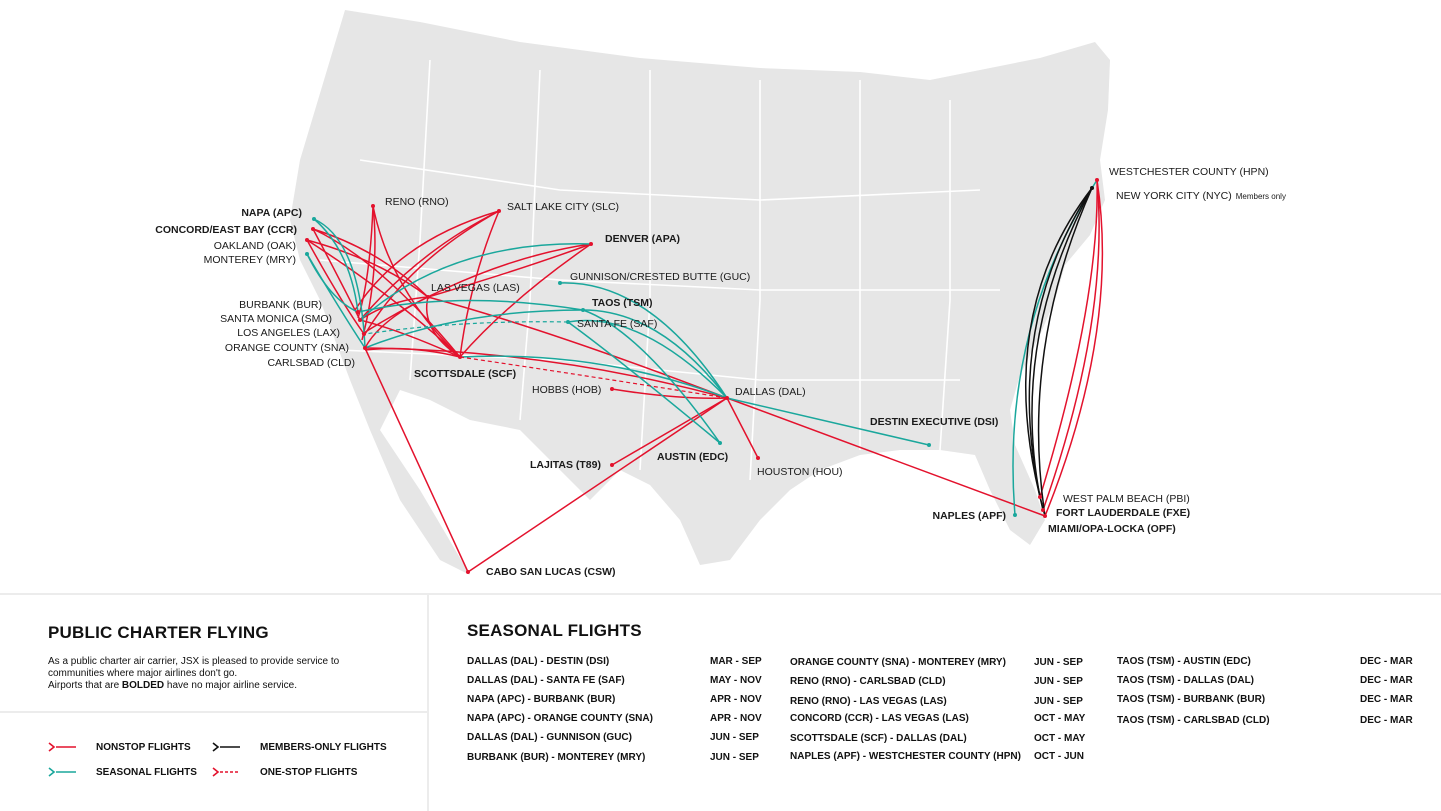  What do you see at coordinates (276, 319) in the screenshot?
I see `label-santa-monica: SANTA MONICA (SMO)` at bounding box center [276, 319].